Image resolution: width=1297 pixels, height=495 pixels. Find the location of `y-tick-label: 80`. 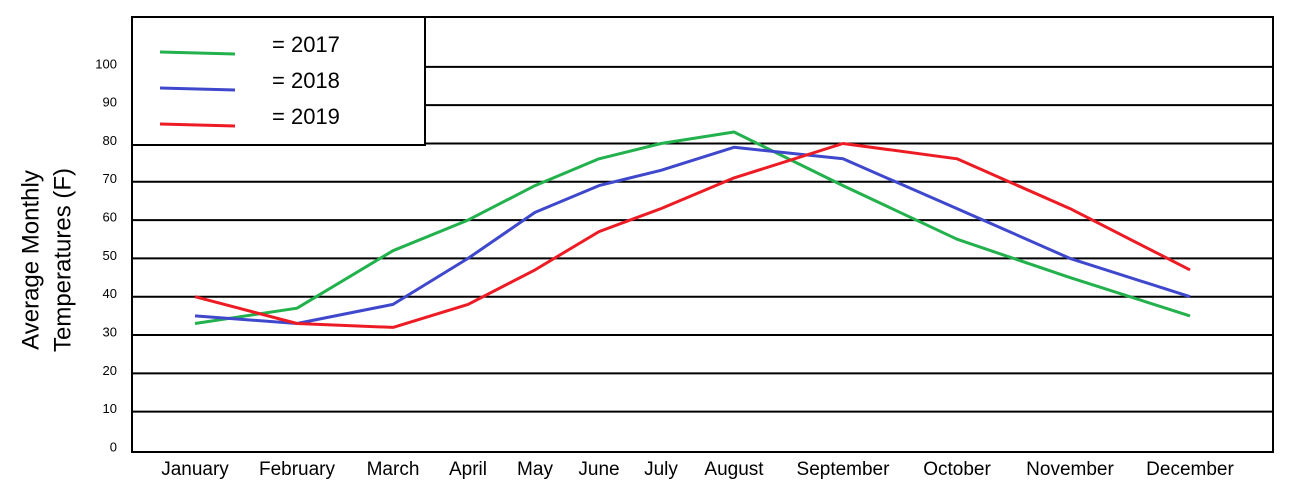

y-tick-label: 80 is located at coordinates (110, 140).